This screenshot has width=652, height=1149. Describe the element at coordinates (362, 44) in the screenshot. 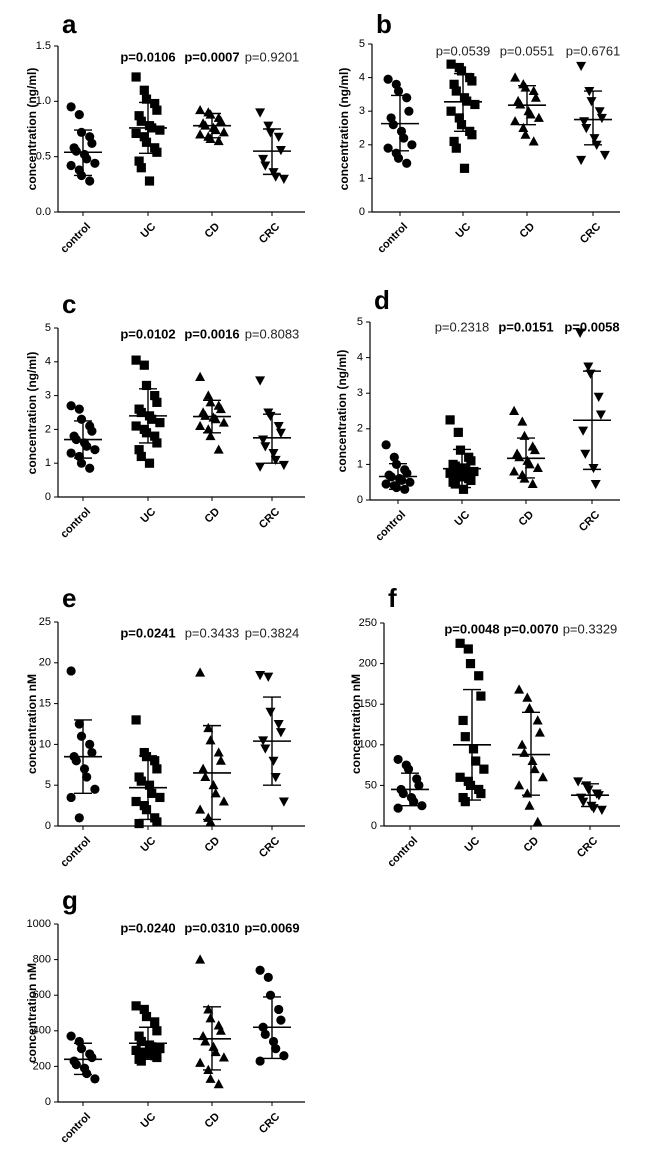

I see `y-tick-label: 5` at that location.